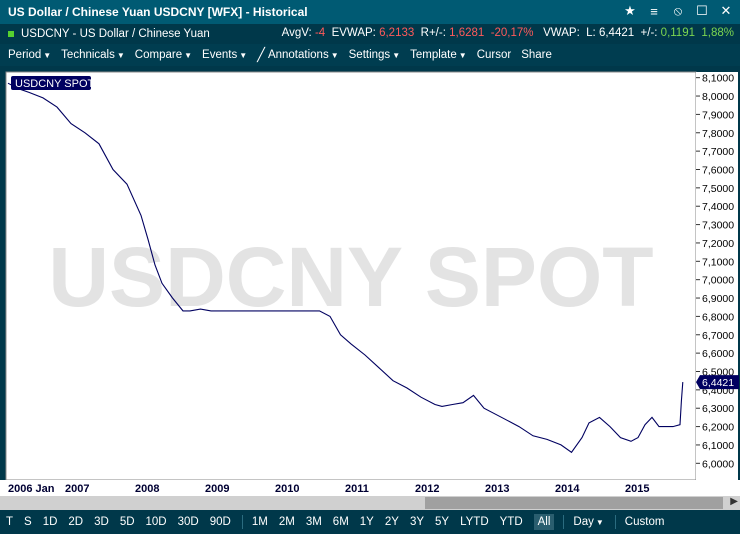 This screenshot has height=534, width=740. Describe the element at coordinates (649, 33) in the screenshot. I see `change-label: +/-:` at that location.